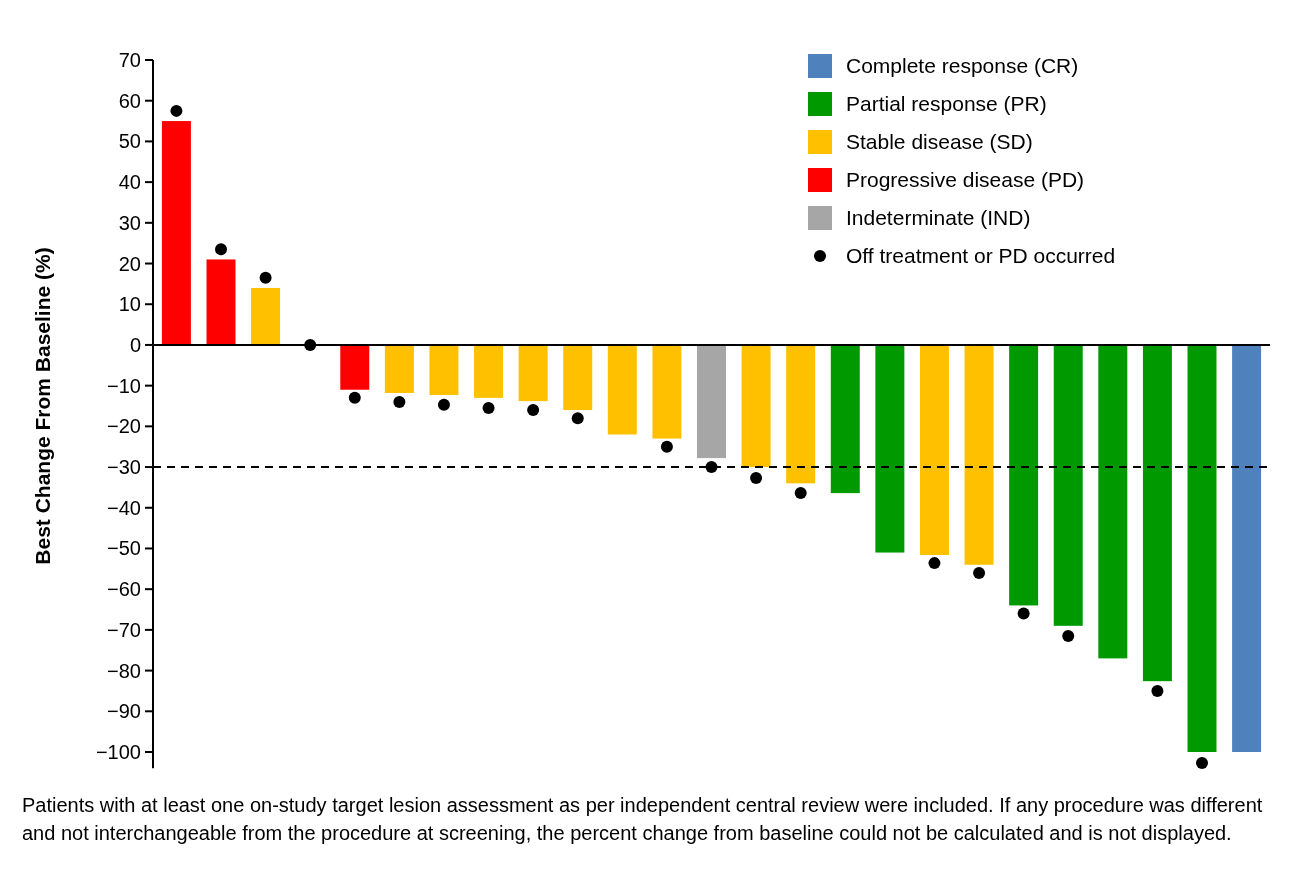 This screenshot has height=883, width=1296. I want to click on y-tick-label: 40, so click(129, 182).